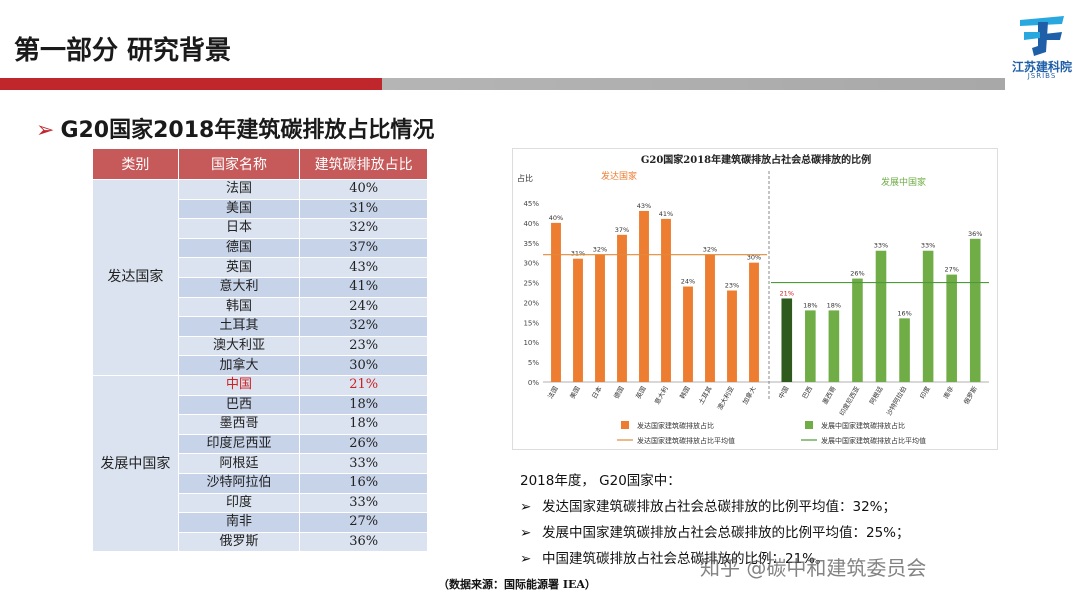 The image size is (1080, 608). I want to click on table-cell-share: 33%, so click(363, 503).